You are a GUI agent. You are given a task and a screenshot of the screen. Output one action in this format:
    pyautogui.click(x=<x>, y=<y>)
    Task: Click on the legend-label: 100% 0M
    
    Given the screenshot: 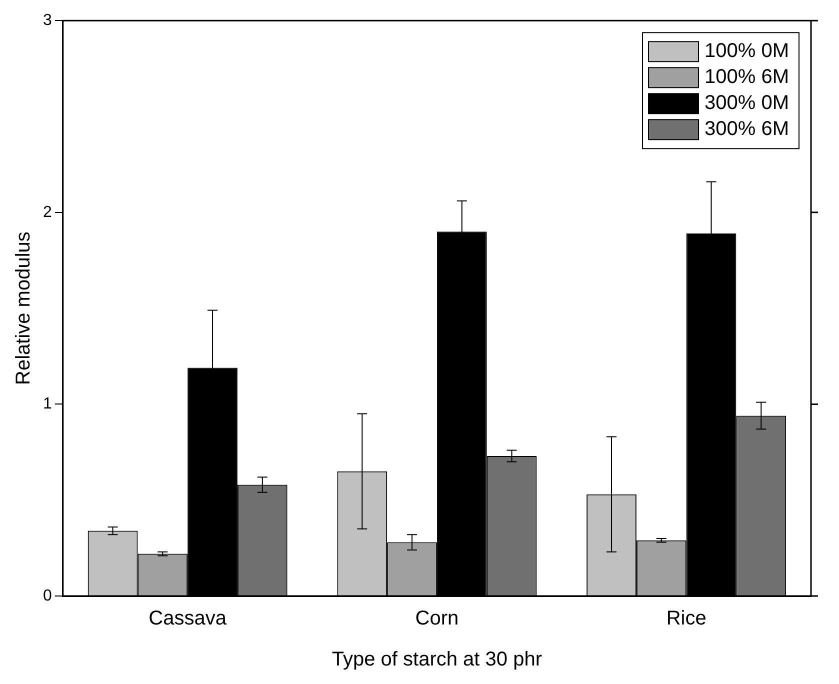 What is the action you would take?
    pyautogui.click(x=747, y=51)
    